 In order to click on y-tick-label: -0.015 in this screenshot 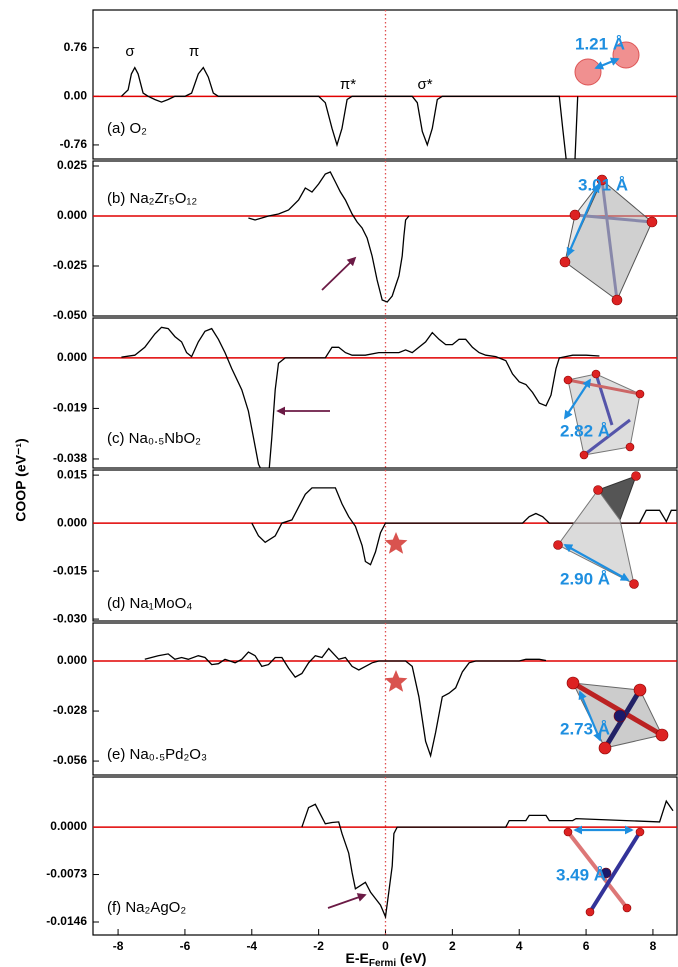, I will do `click(70, 570)`.